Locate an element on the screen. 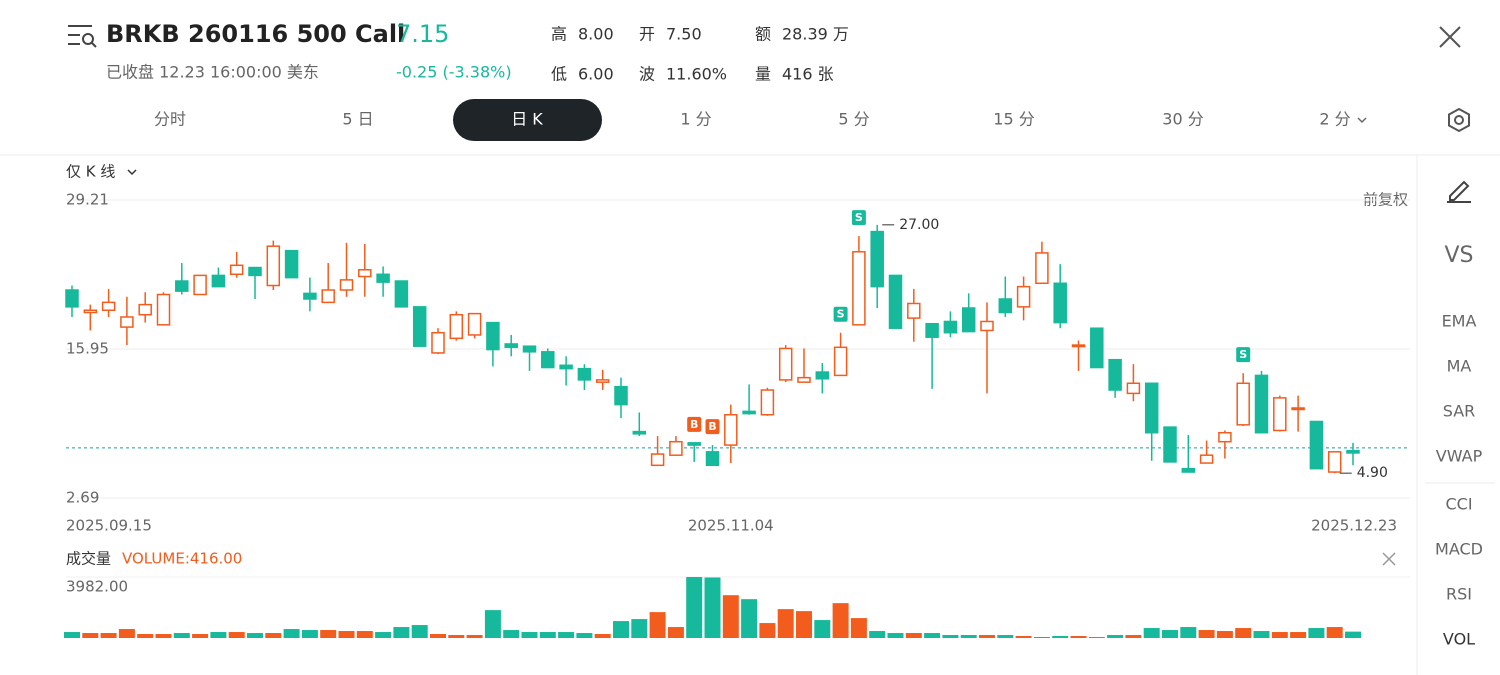 The width and height of the screenshot is (1500, 675). indicator: MA is located at coordinates (1459, 366).